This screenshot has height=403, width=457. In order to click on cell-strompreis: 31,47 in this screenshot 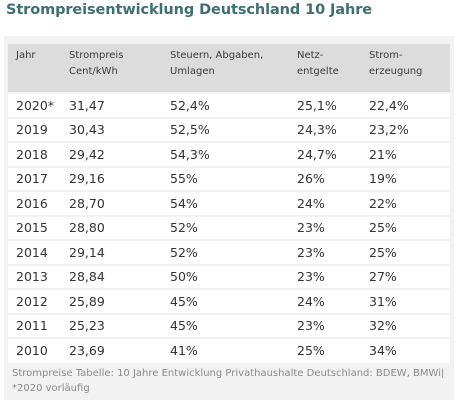, I will do `click(111, 105)`.